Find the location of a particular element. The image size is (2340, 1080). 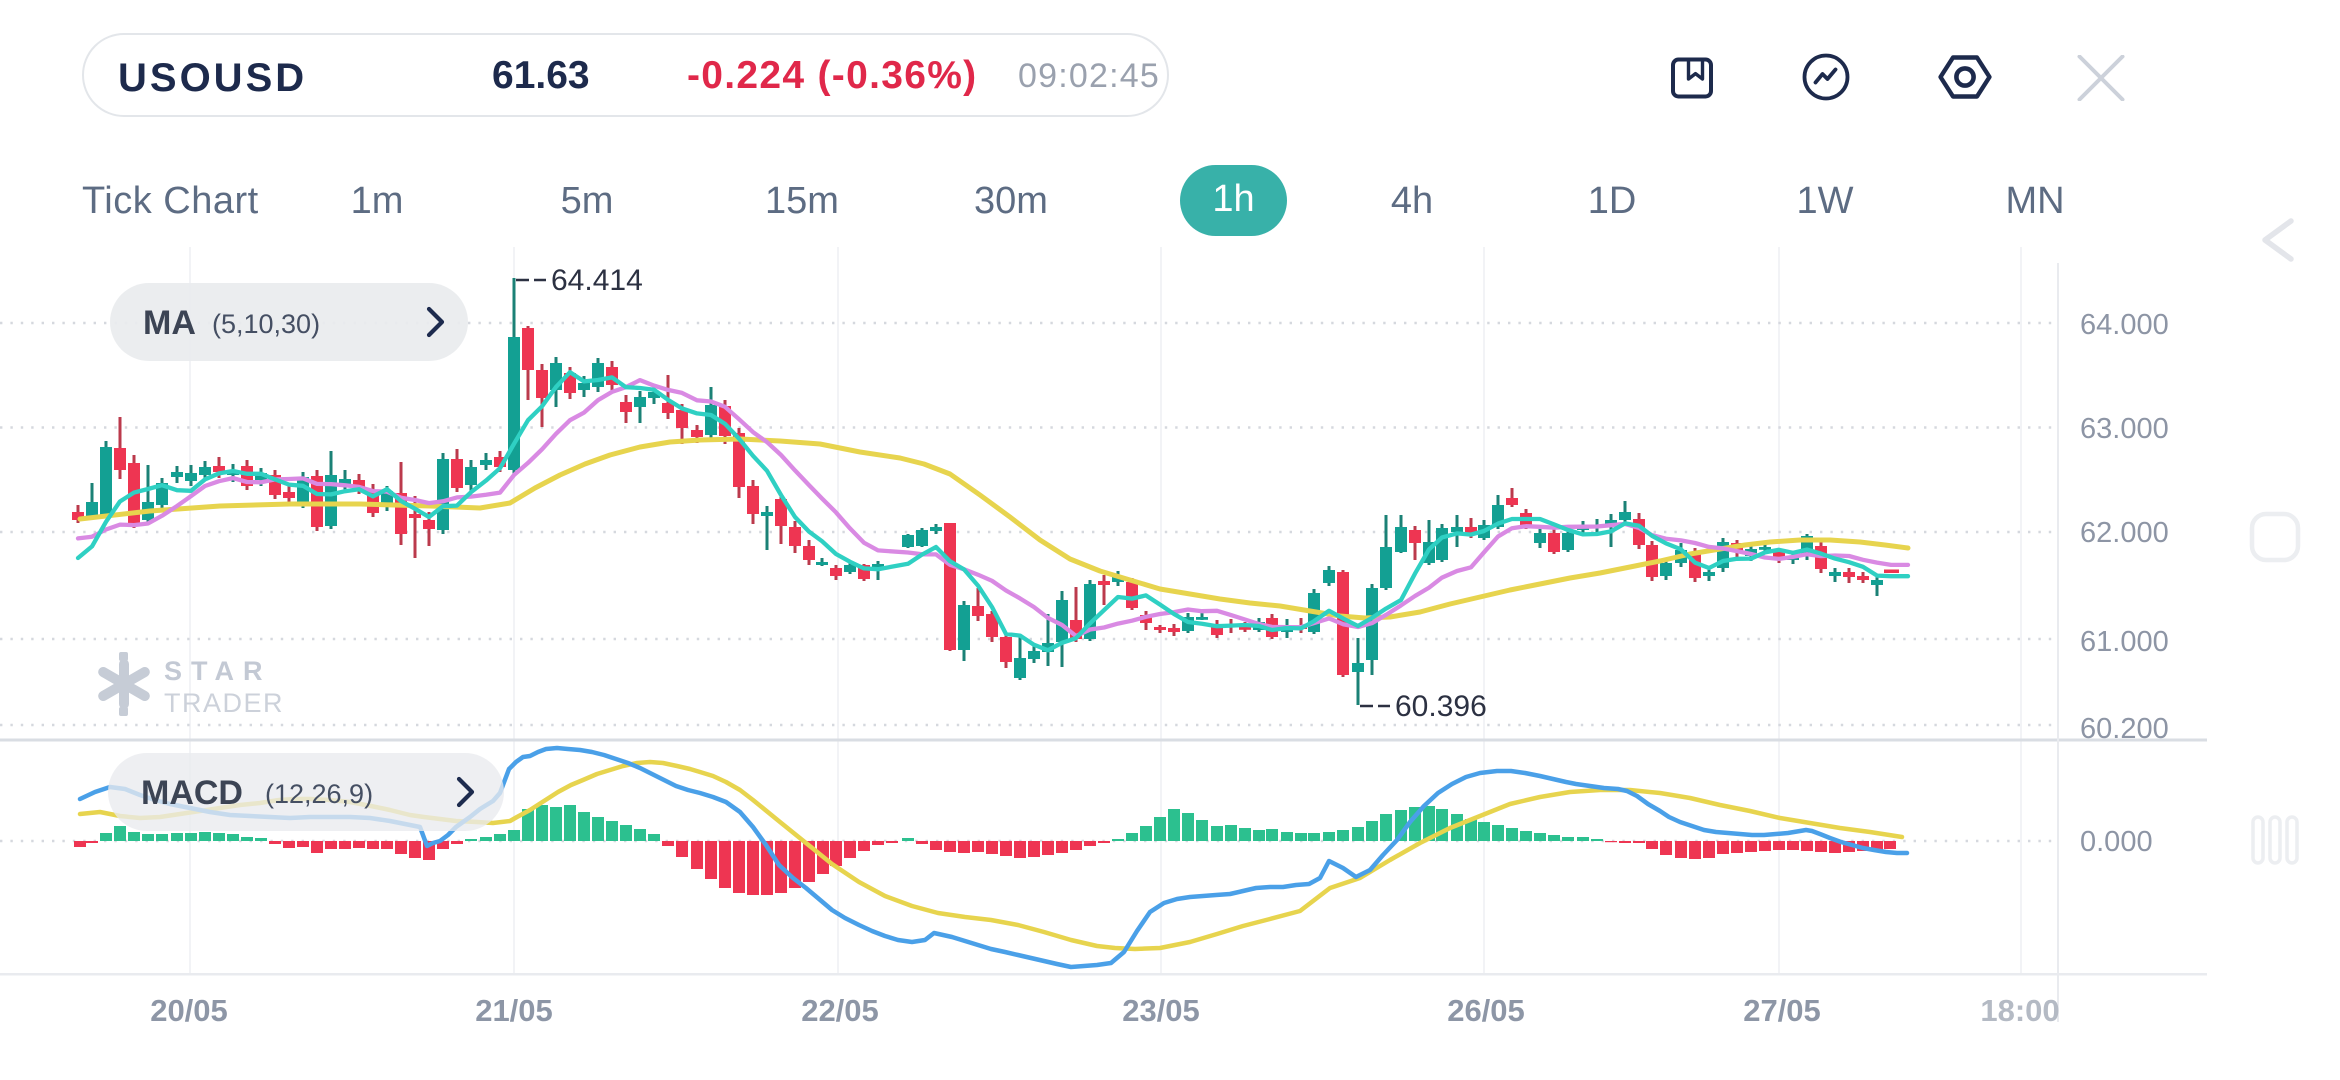

svg-text: 62.000 is located at coordinates (2124, 533).